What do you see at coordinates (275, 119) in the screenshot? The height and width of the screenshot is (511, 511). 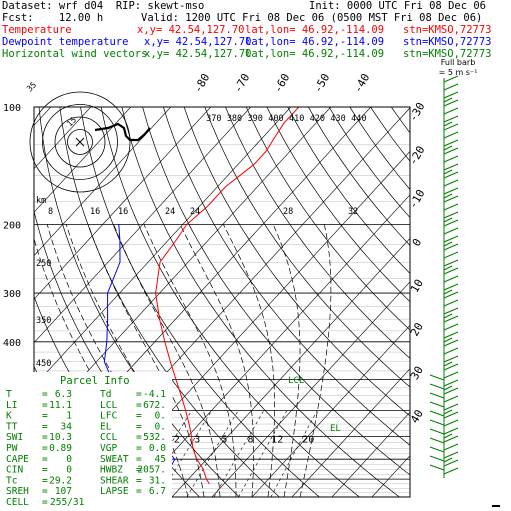 I see `theta-label: 400` at bounding box center [275, 119].